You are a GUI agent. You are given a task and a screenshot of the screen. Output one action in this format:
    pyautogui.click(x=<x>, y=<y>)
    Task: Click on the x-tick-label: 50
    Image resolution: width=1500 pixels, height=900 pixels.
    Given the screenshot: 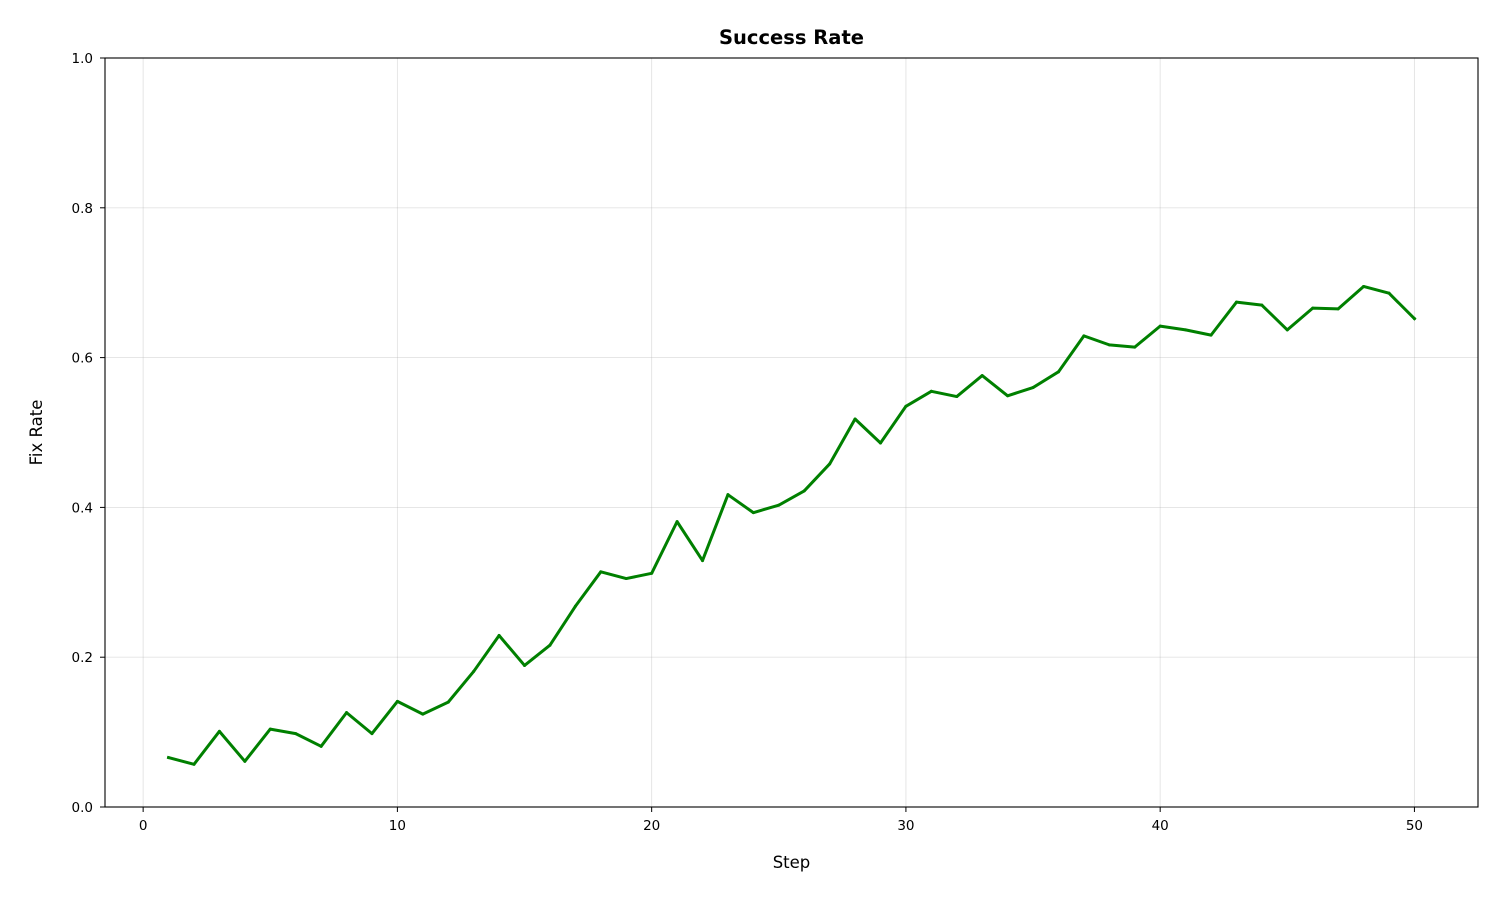 What is the action you would take?
    pyautogui.click(x=1414, y=826)
    